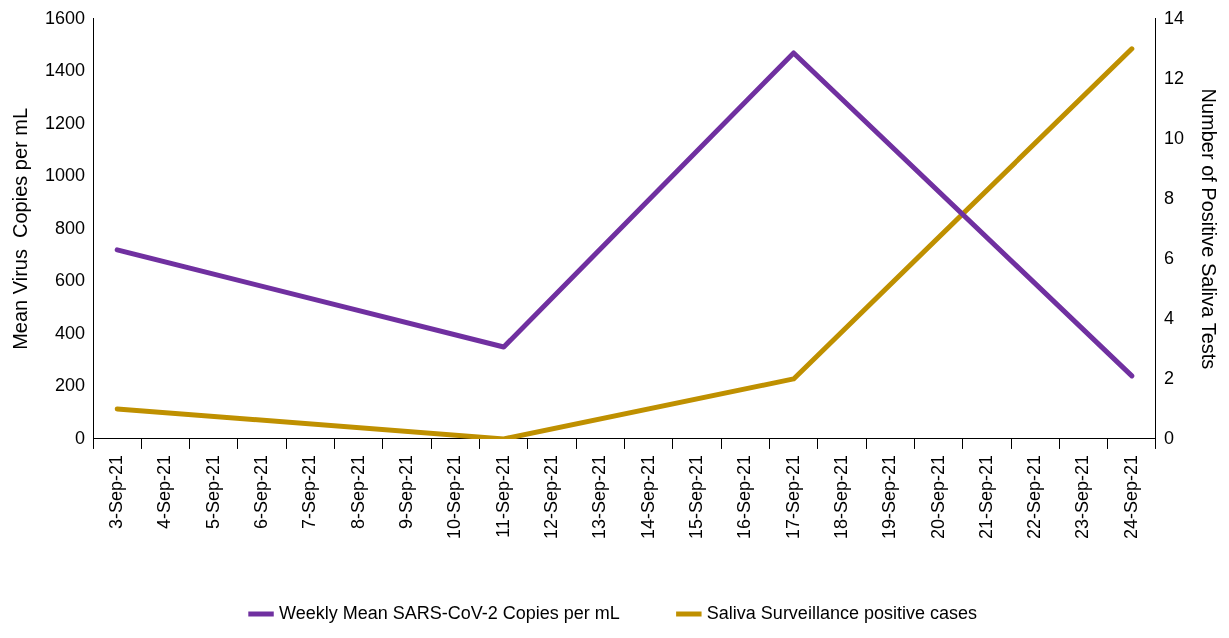 This screenshot has height=638, width=1229. Describe the element at coordinates (1130, 496) in the screenshot. I see `x-tick-label: 24-Sep-21` at that location.